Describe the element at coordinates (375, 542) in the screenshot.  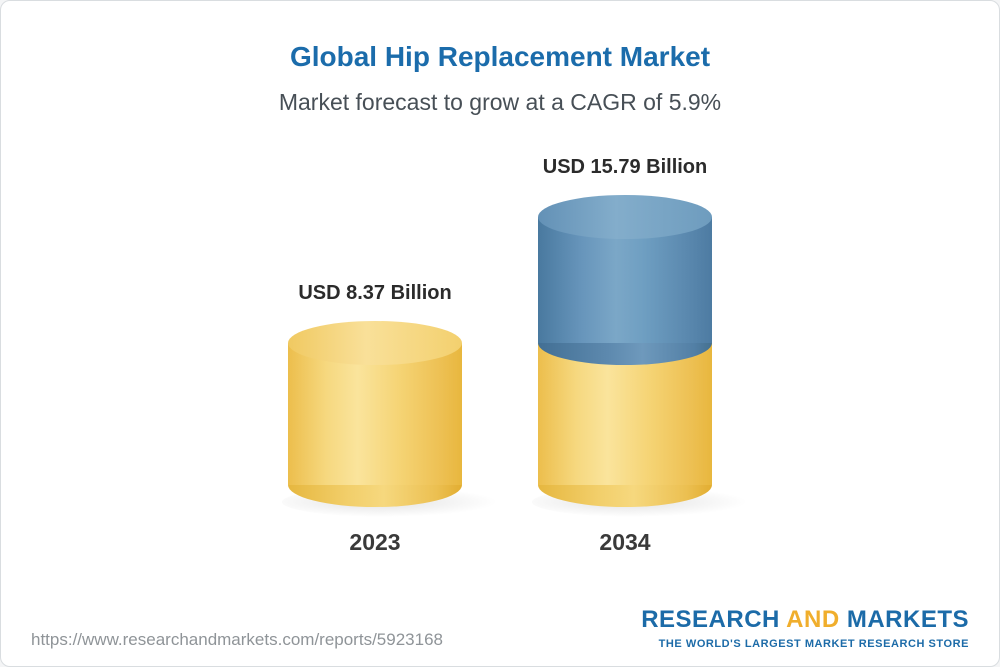
I see `category-label-2023: 2023` at that location.